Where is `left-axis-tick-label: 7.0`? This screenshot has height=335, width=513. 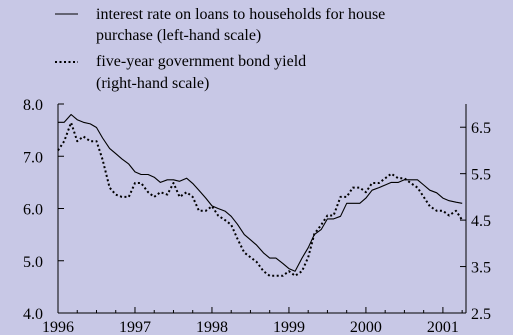
left-axis-tick-label: 7.0 is located at coordinates (33, 157).